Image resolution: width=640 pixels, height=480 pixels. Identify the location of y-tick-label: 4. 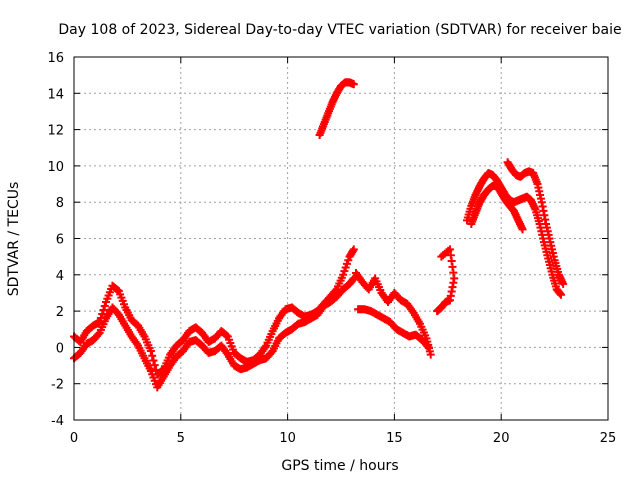
(60, 276).